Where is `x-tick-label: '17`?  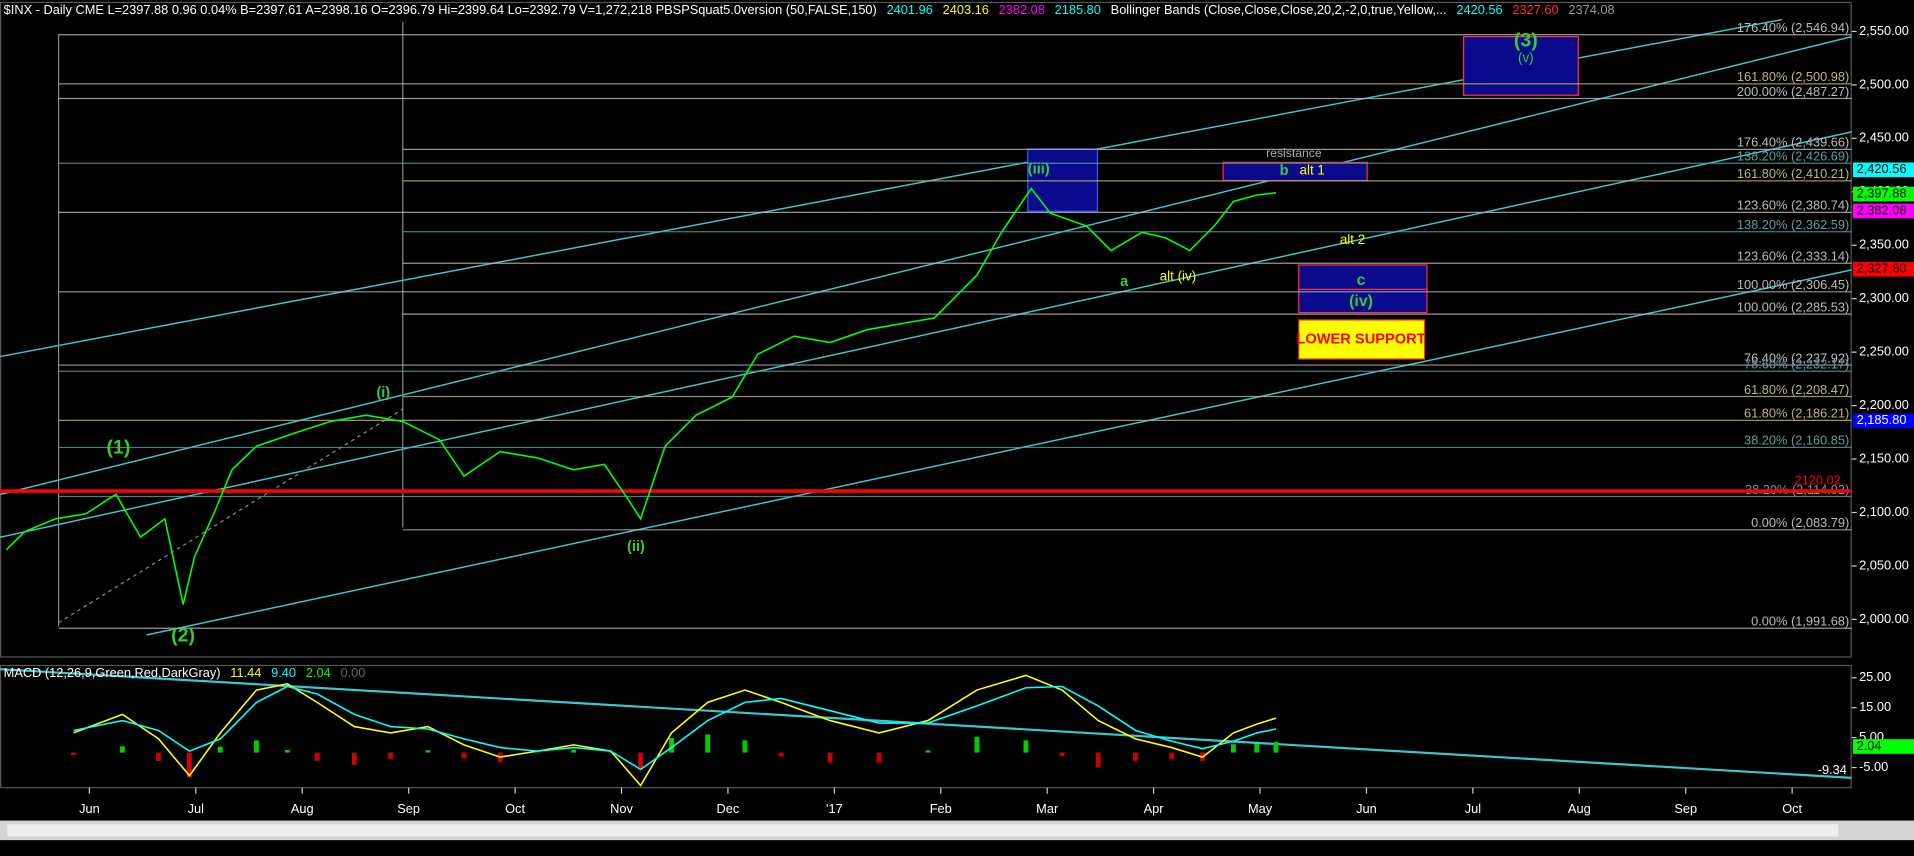 x-tick-label: '17 is located at coordinates (834, 808).